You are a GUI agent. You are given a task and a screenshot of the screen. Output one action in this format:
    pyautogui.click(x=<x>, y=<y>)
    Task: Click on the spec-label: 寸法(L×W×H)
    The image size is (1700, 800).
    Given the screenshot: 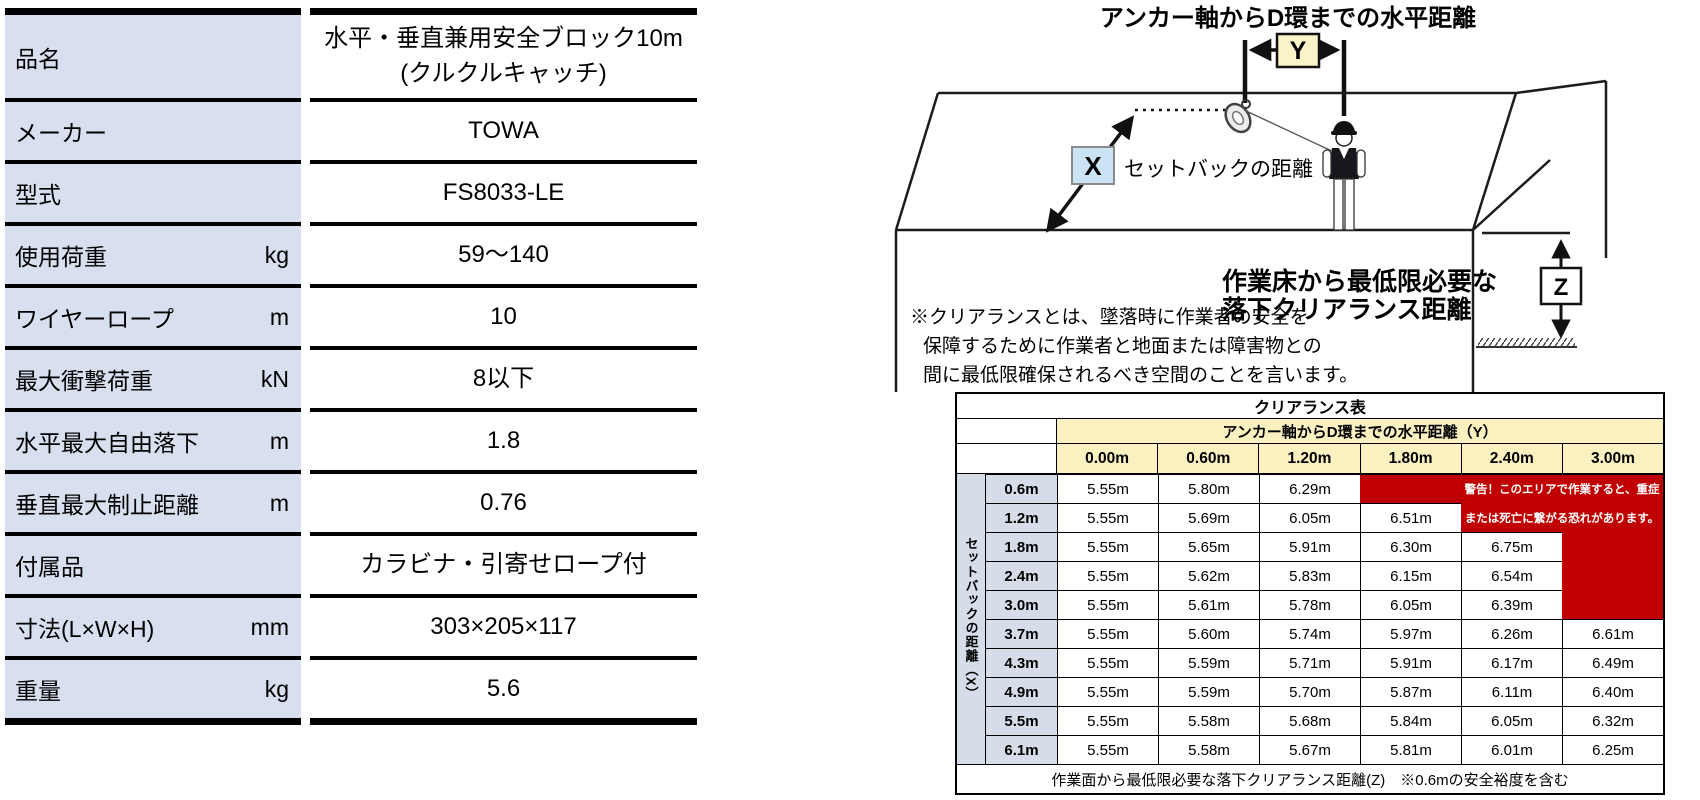 What is the action you would take?
    pyautogui.click(x=85, y=629)
    